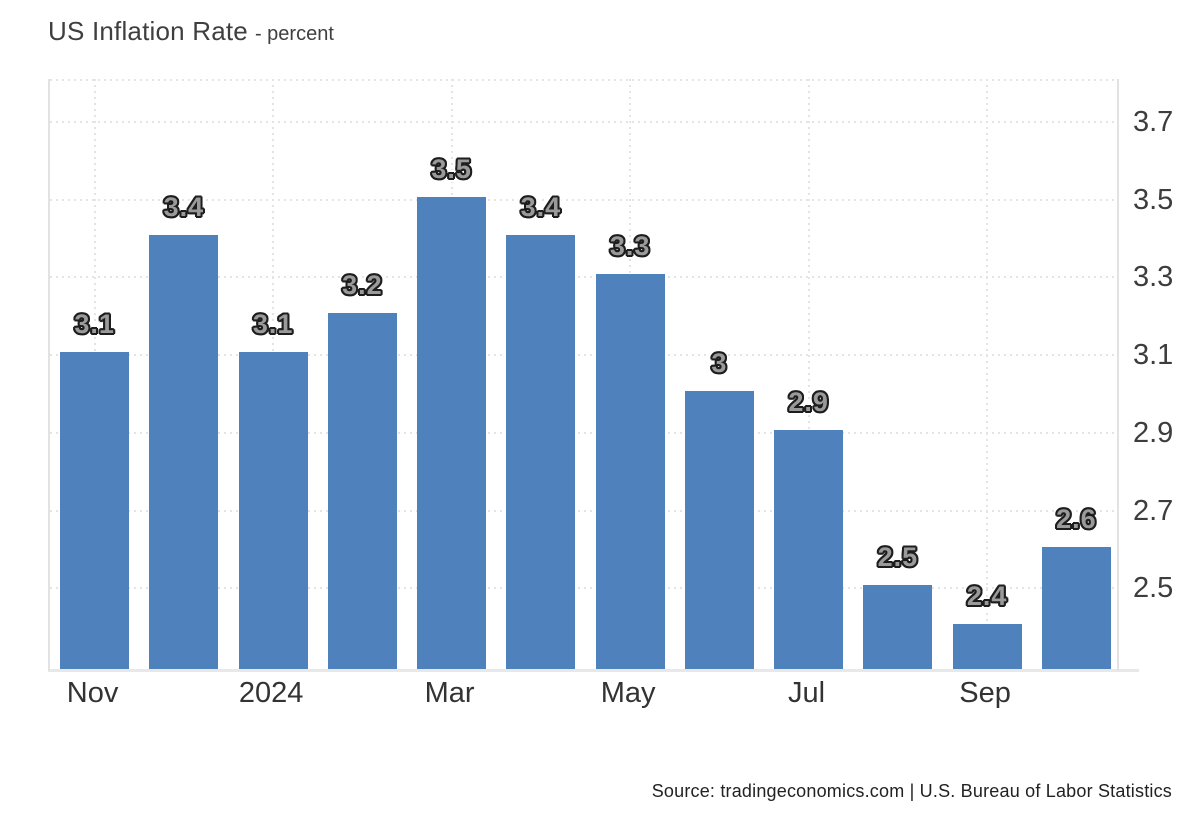  What do you see at coordinates (1129, 670) in the screenshot?
I see `x-axis-end-tick` at bounding box center [1129, 670].